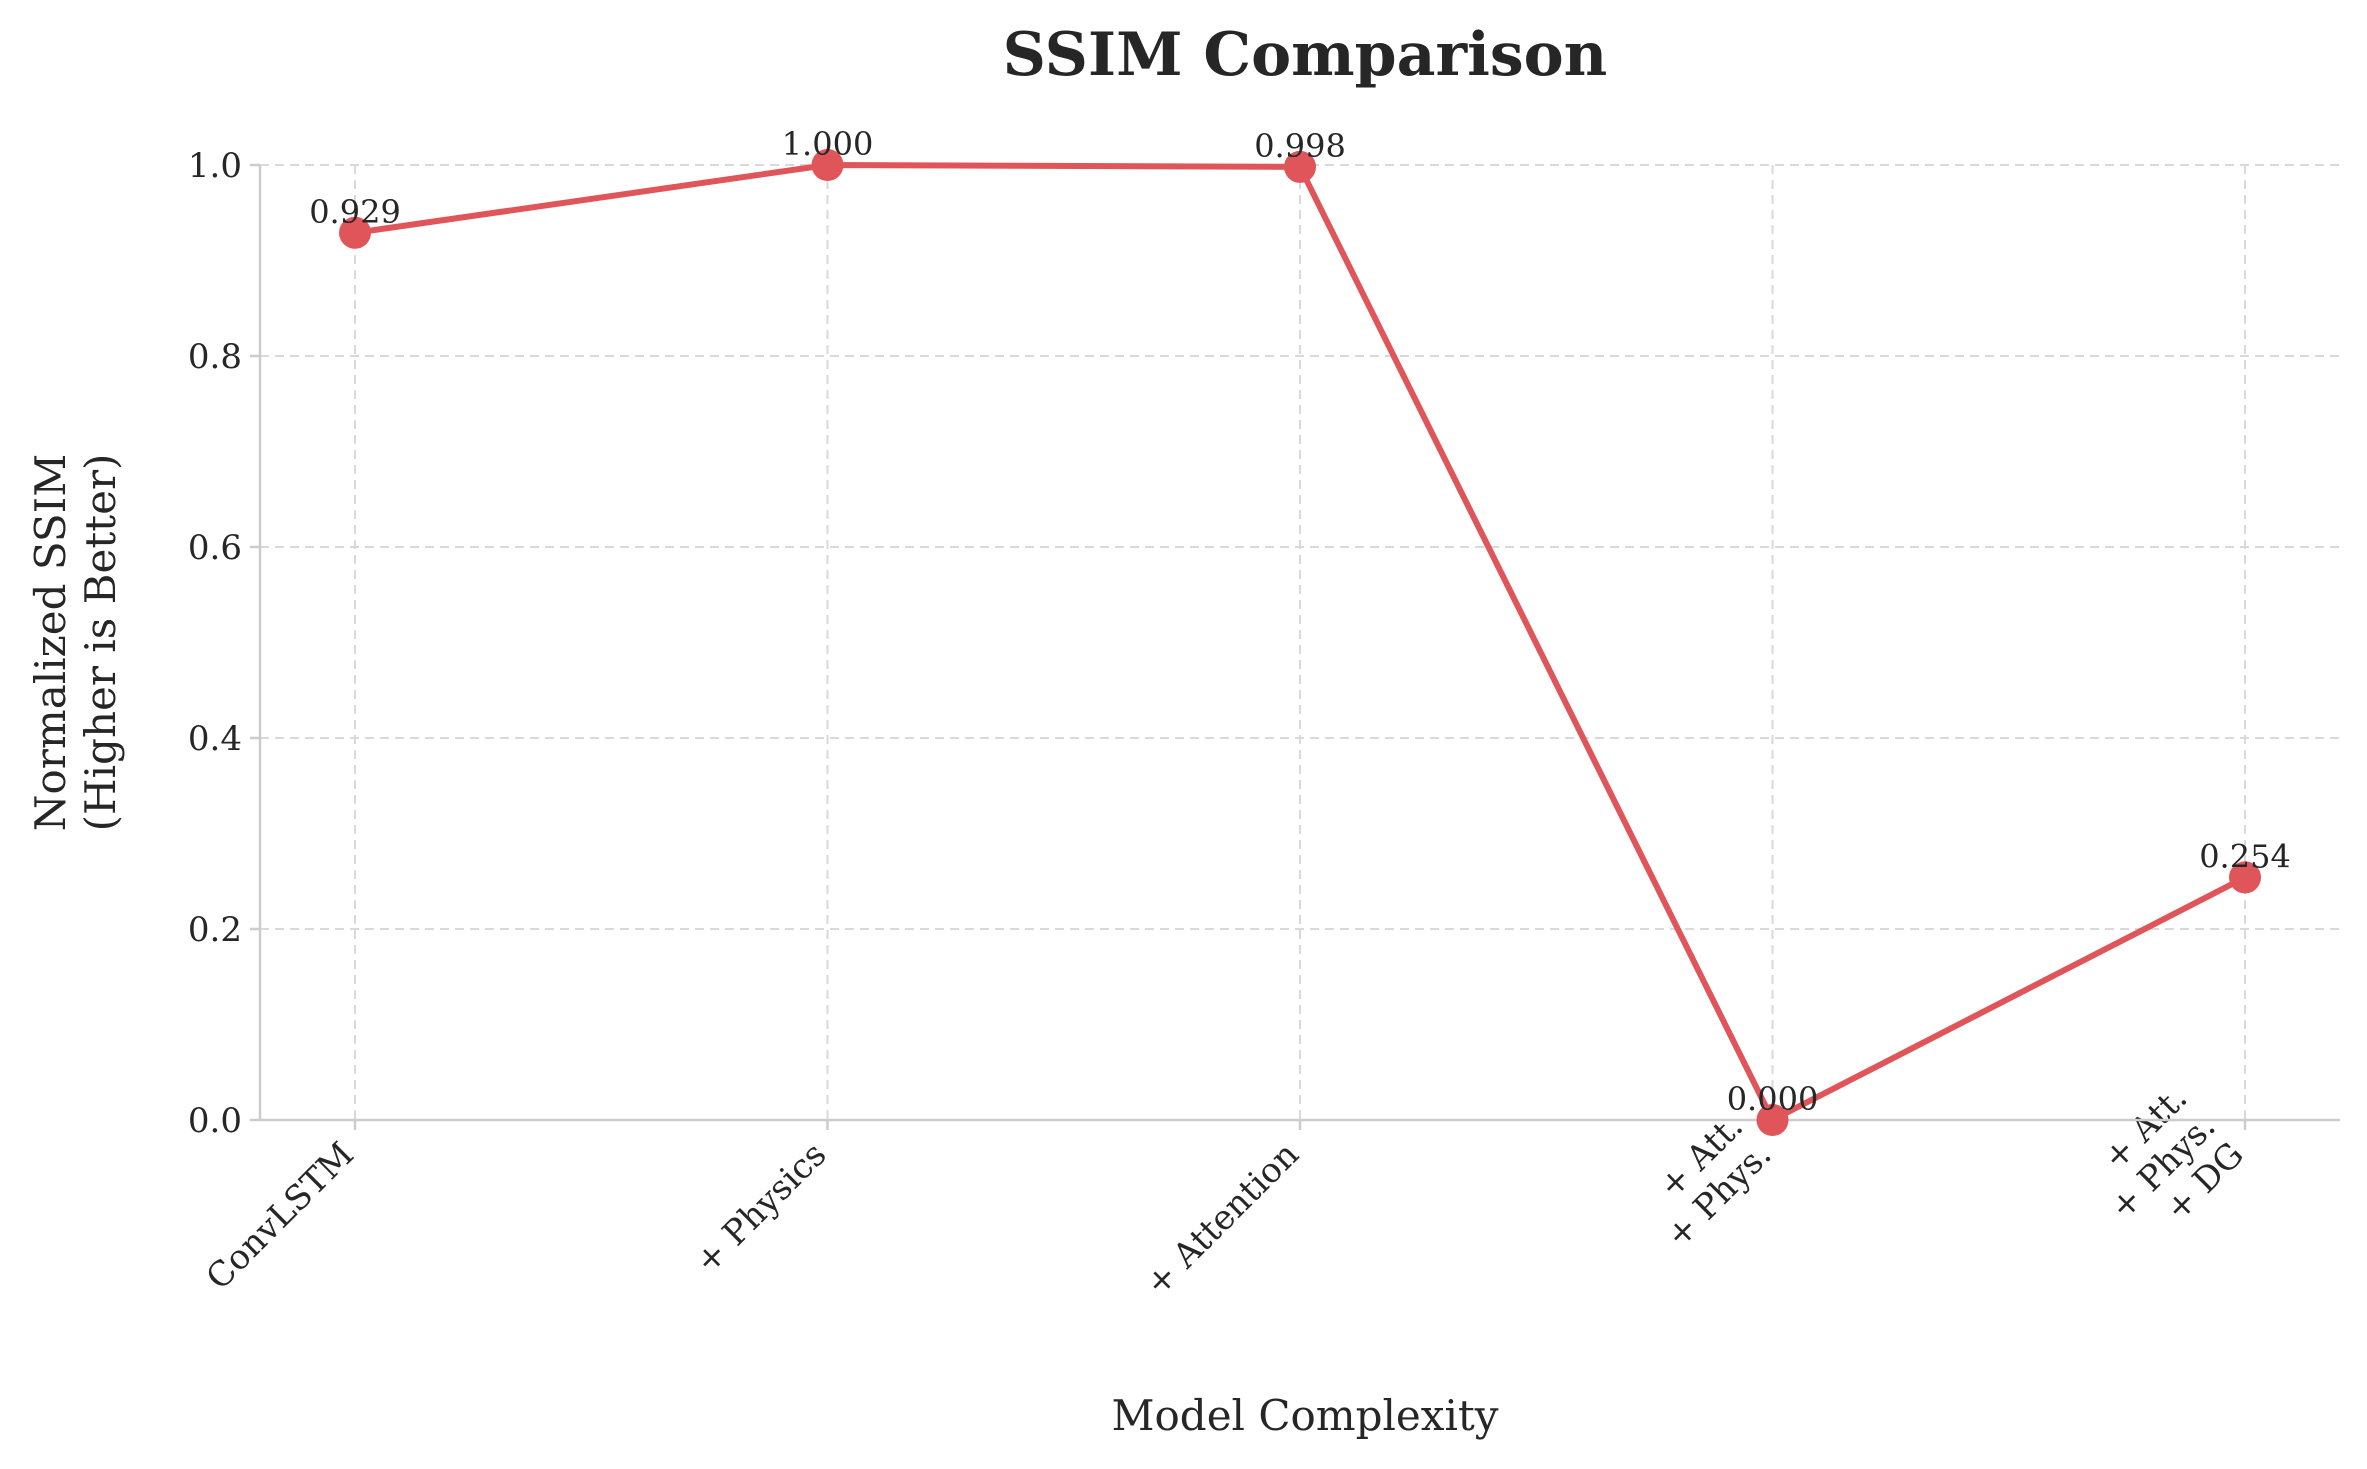  Describe the element at coordinates (100, 643) in the screenshot. I see `y-axis-title-line: (Higher is Better)` at that location.